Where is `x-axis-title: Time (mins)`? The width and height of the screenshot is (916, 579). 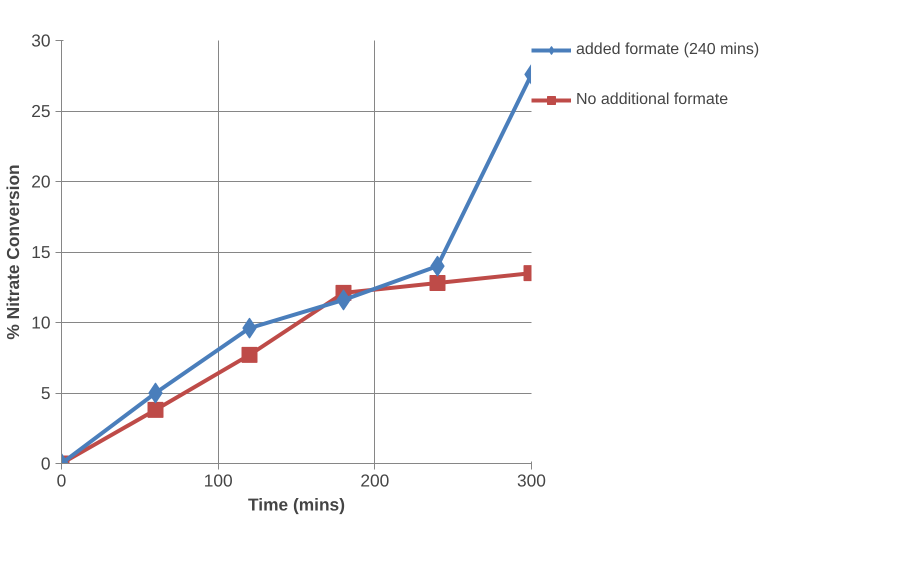
x-axis-title: Time (mins) is located at coordinates (296, 504).